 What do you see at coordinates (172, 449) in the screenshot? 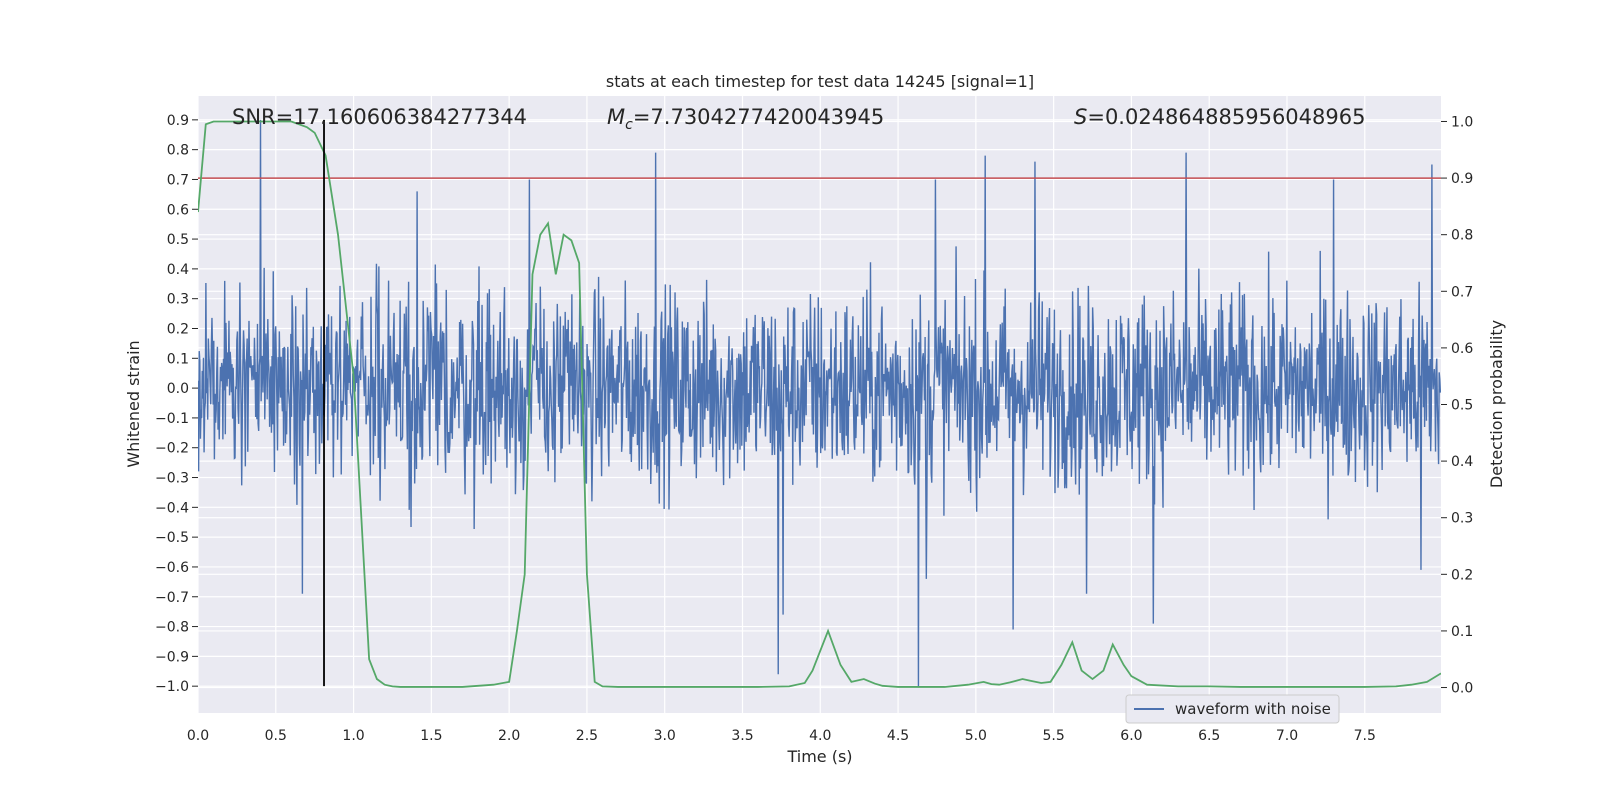
I see `y-tick-label: −0.2` at bounding box center [172, 449].